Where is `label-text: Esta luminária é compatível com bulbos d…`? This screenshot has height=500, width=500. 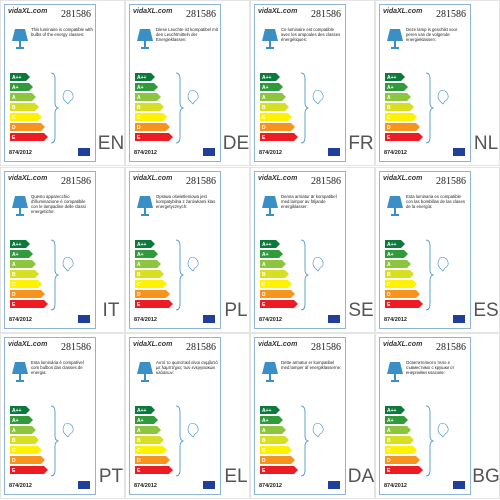 label-text: Esta luminária é compatível com bulbos d… is located at coordinates (57, 368).